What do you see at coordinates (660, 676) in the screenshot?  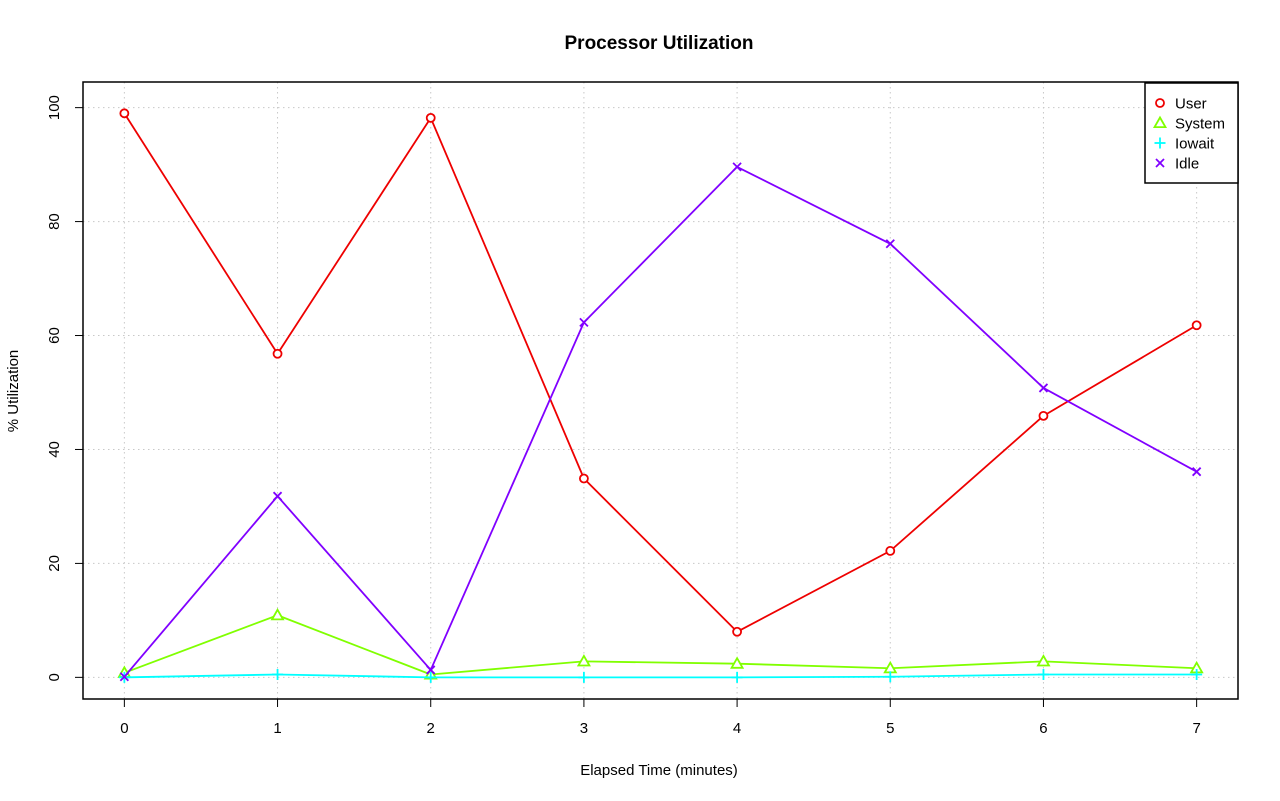 I see `series-iowait` at bounding box center [660, 676].